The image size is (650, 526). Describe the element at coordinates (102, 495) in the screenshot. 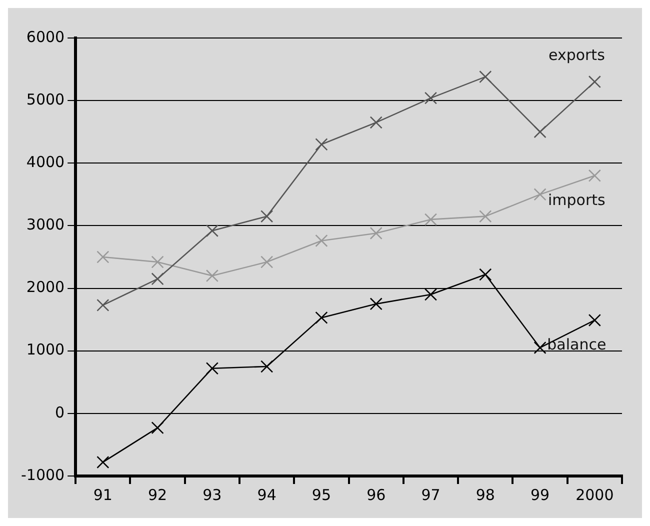

I see `x-tick-label: 91` at that location.